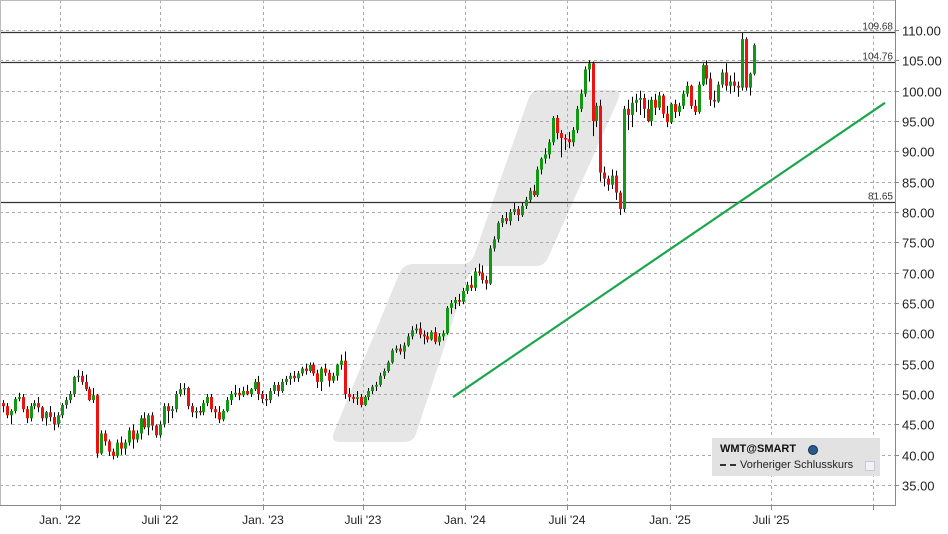 The height and width of the screenshot is (534, 948). I want to click on x-tick-label: Juli '25, so click(771, 520).